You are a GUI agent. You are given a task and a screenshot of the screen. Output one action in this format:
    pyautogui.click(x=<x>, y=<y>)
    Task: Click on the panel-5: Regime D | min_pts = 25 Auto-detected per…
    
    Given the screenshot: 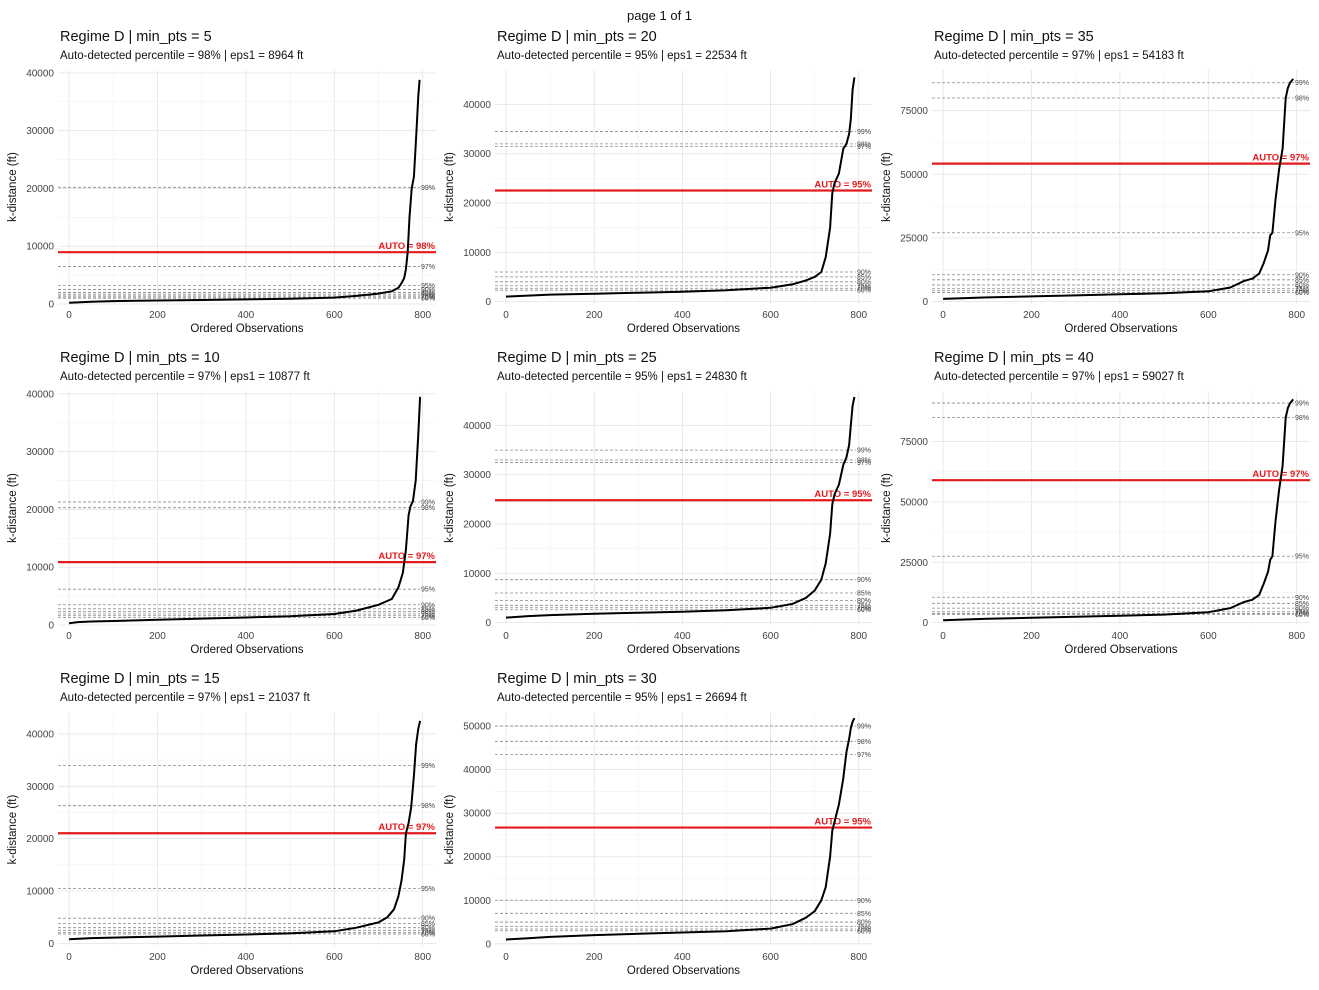 What is the action you would take?
    pyautogui.click(x=658, y=503)
    